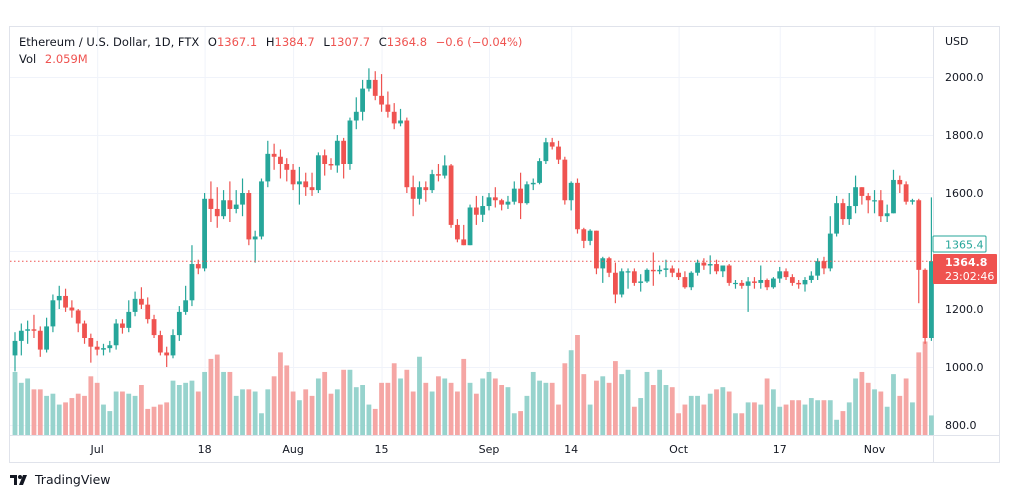  What do you see at coordinates (18, 479) in the screenshot?
I see `tradingview-logo-icon` at bounding box center [18, 479].